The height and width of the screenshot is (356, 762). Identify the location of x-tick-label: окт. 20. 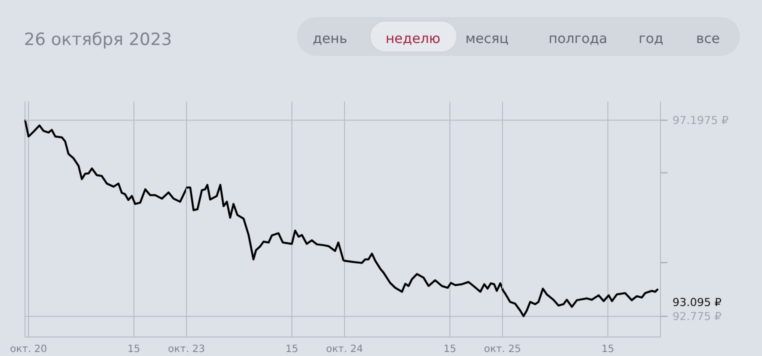
(29, 349).